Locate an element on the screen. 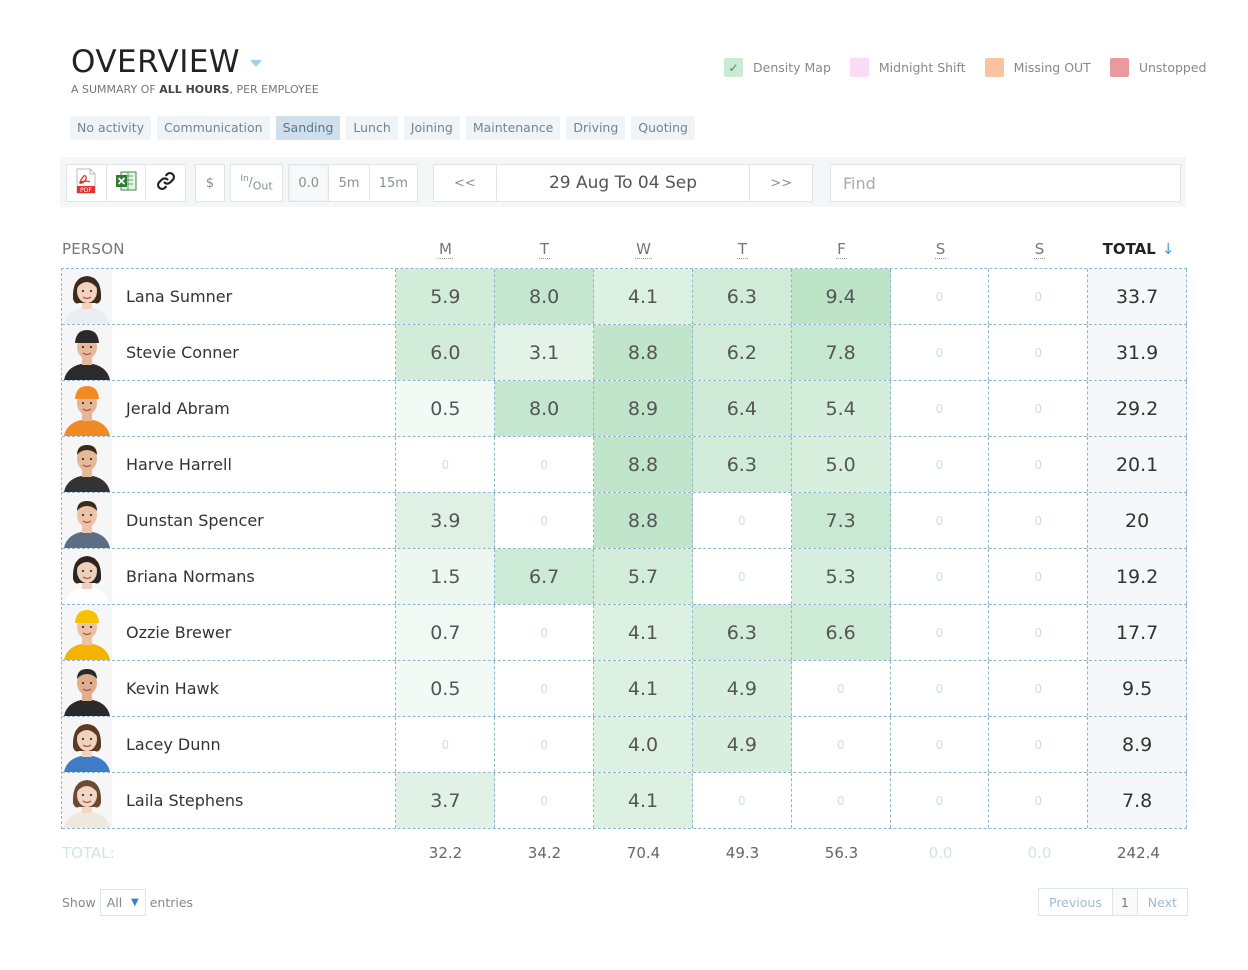 The height and width of the screenshot is (970, 1248). hours-cell-tue: 6.7 is located at coordinates (545, 576).